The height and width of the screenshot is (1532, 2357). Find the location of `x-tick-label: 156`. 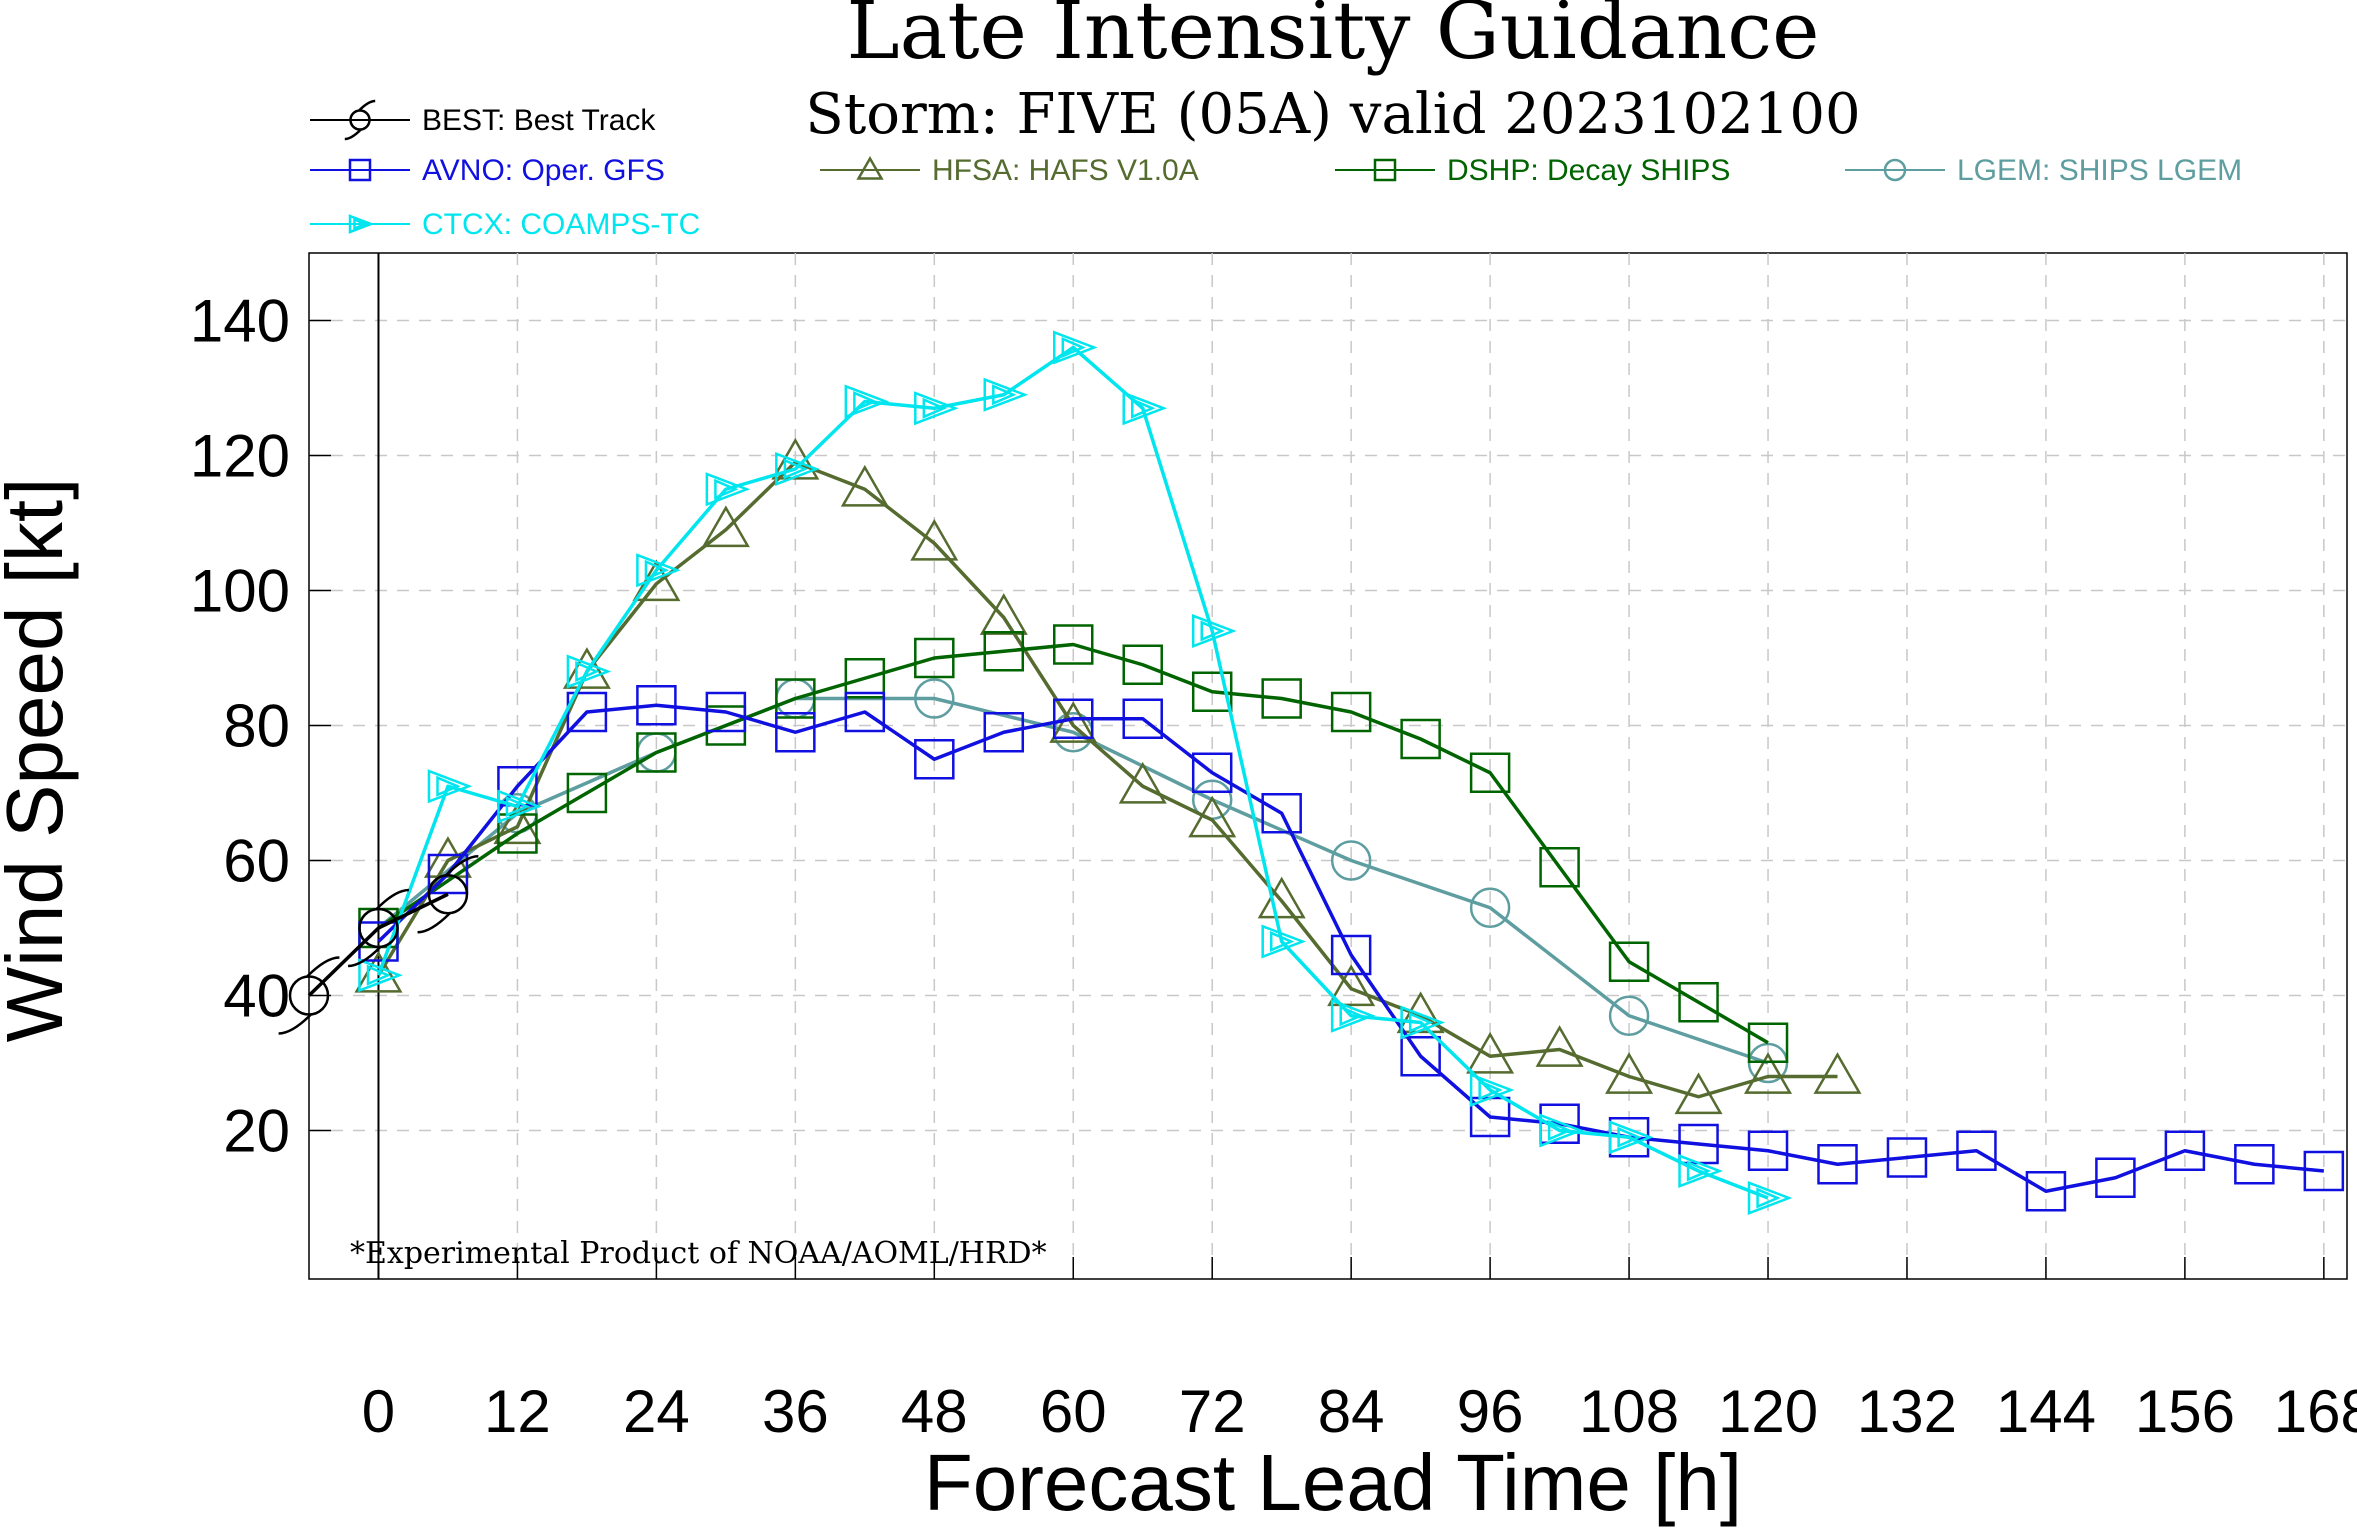

x-tick-label: 156 is located at coordinates (2185, 1411).